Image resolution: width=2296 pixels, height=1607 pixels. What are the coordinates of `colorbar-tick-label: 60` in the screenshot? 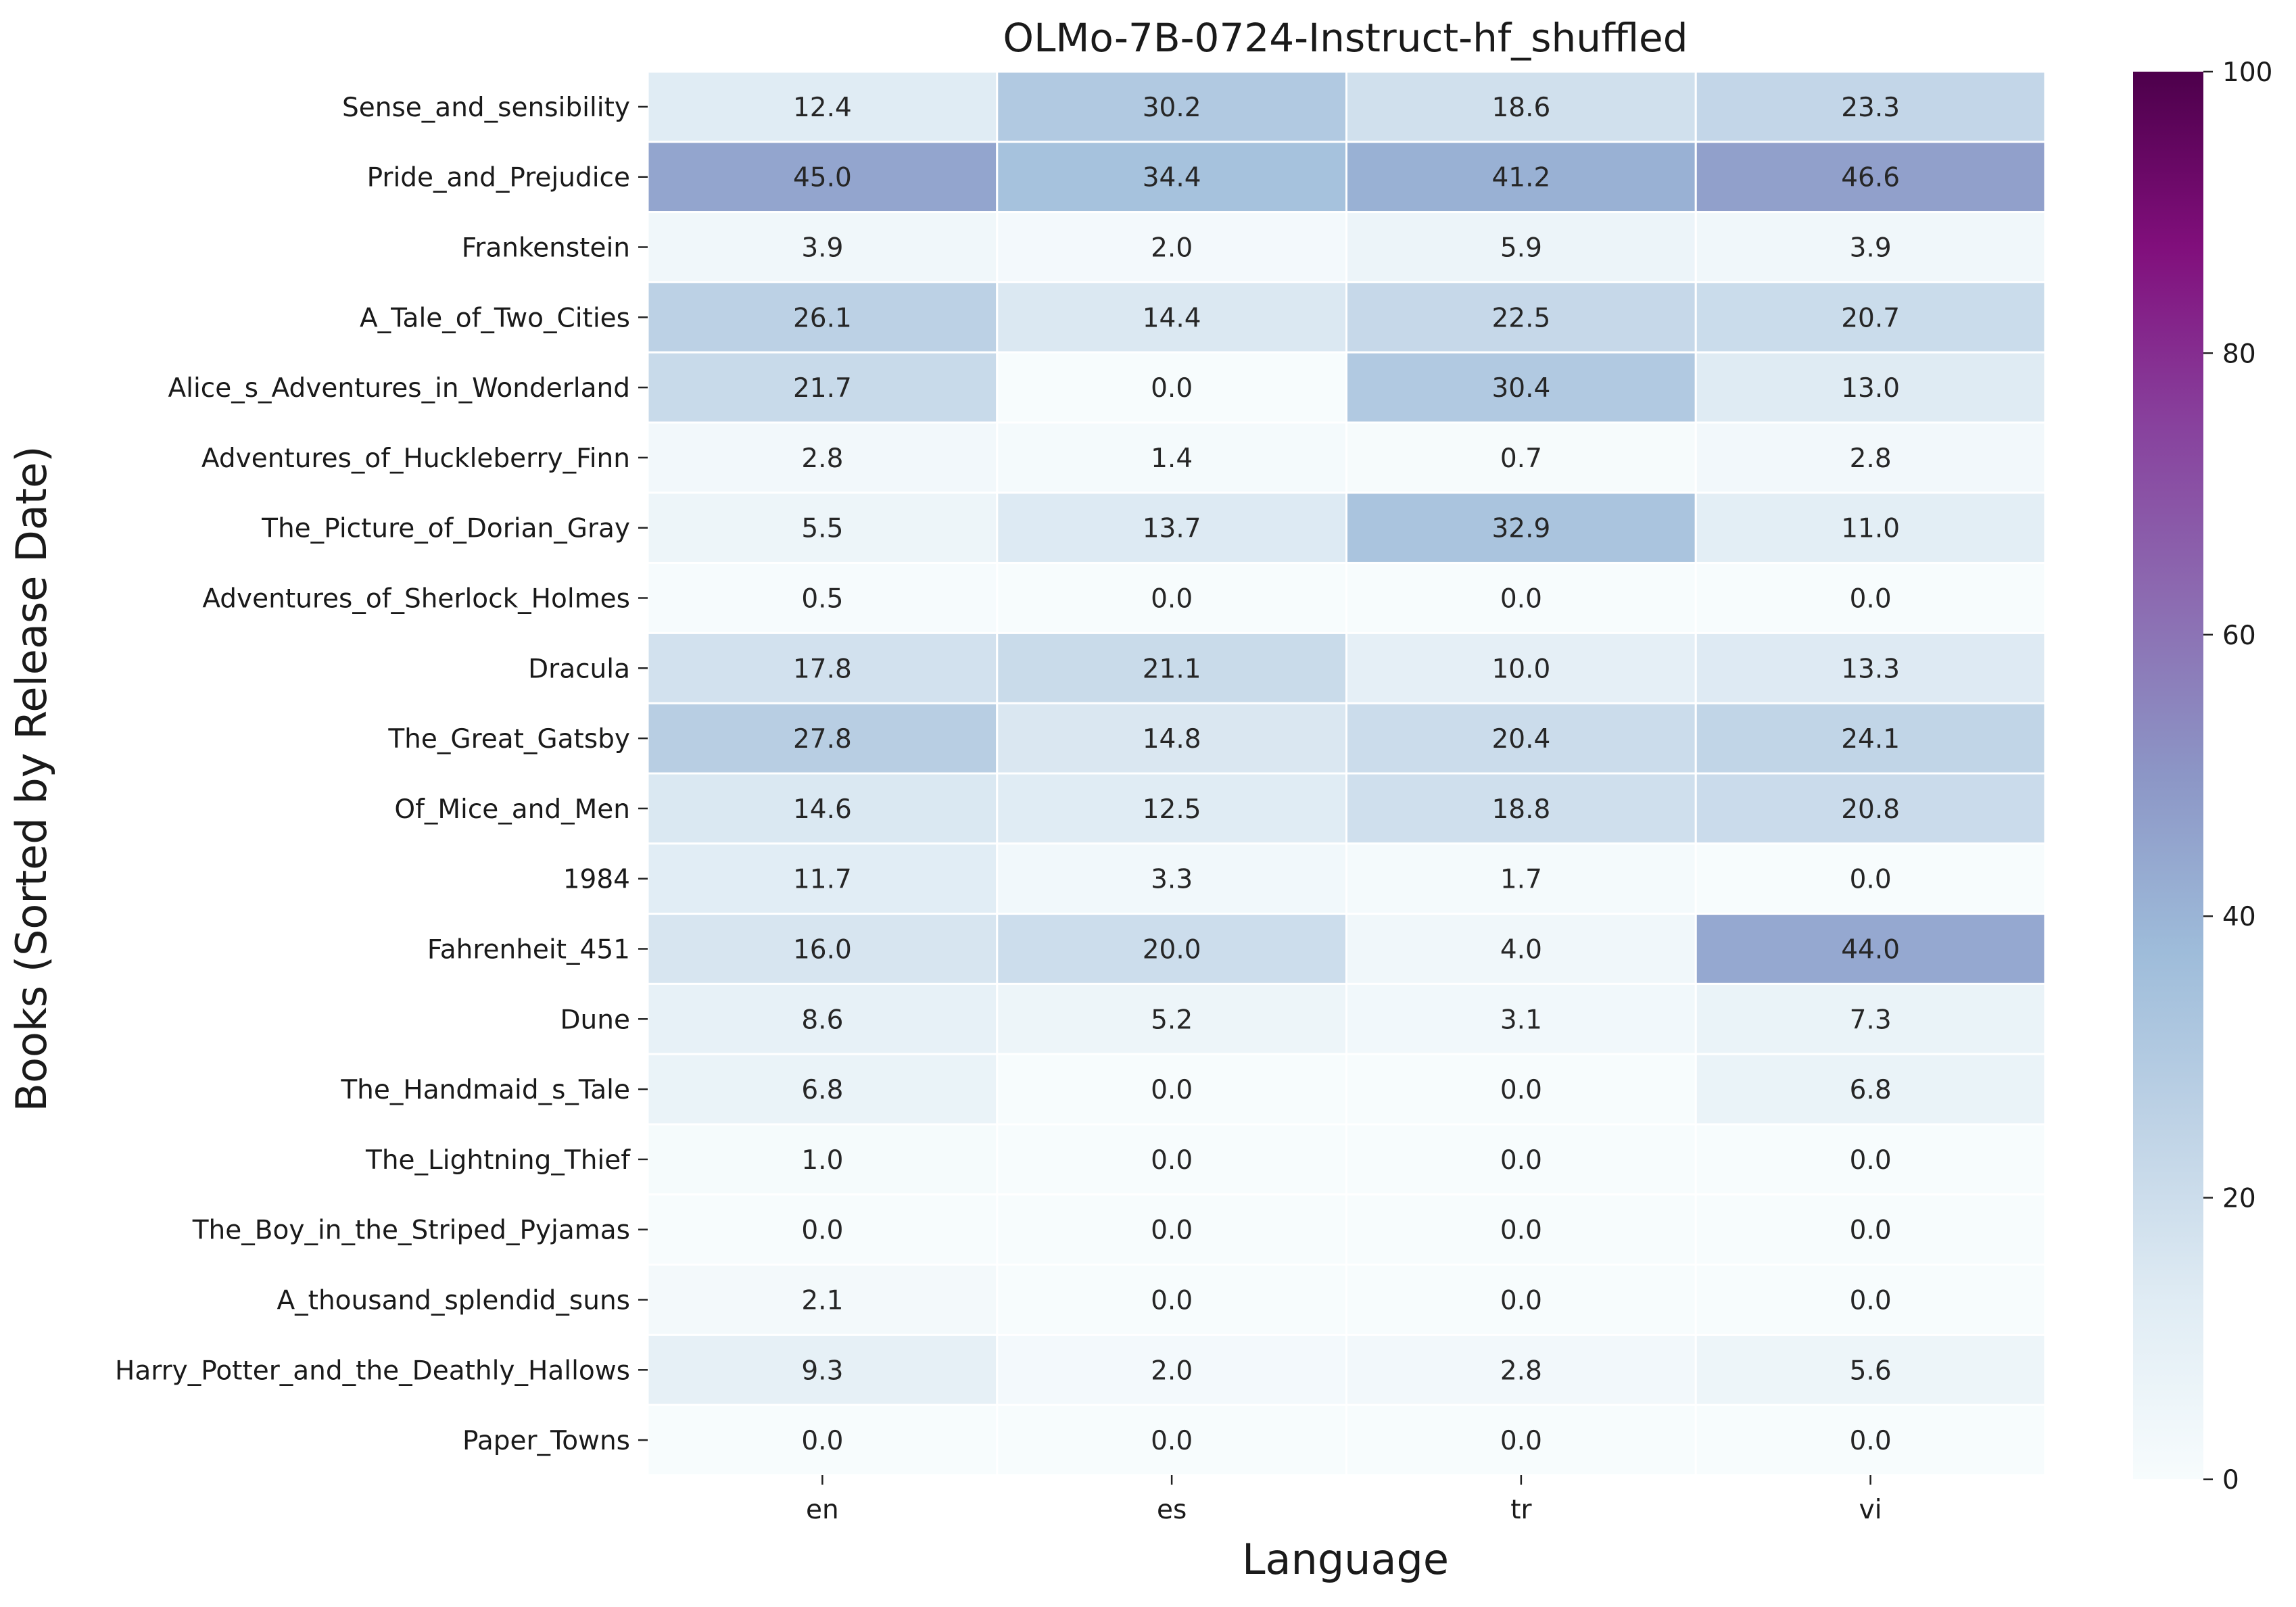 It's located at (2239, 636).